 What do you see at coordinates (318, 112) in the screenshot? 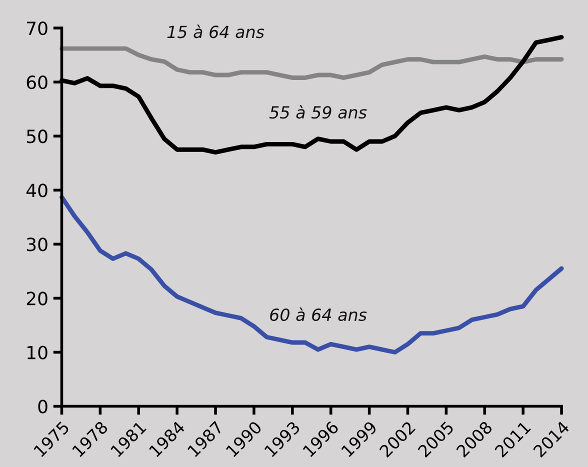
I see `series-label: 55 à 59 ans` at bounding box center [318, 112].